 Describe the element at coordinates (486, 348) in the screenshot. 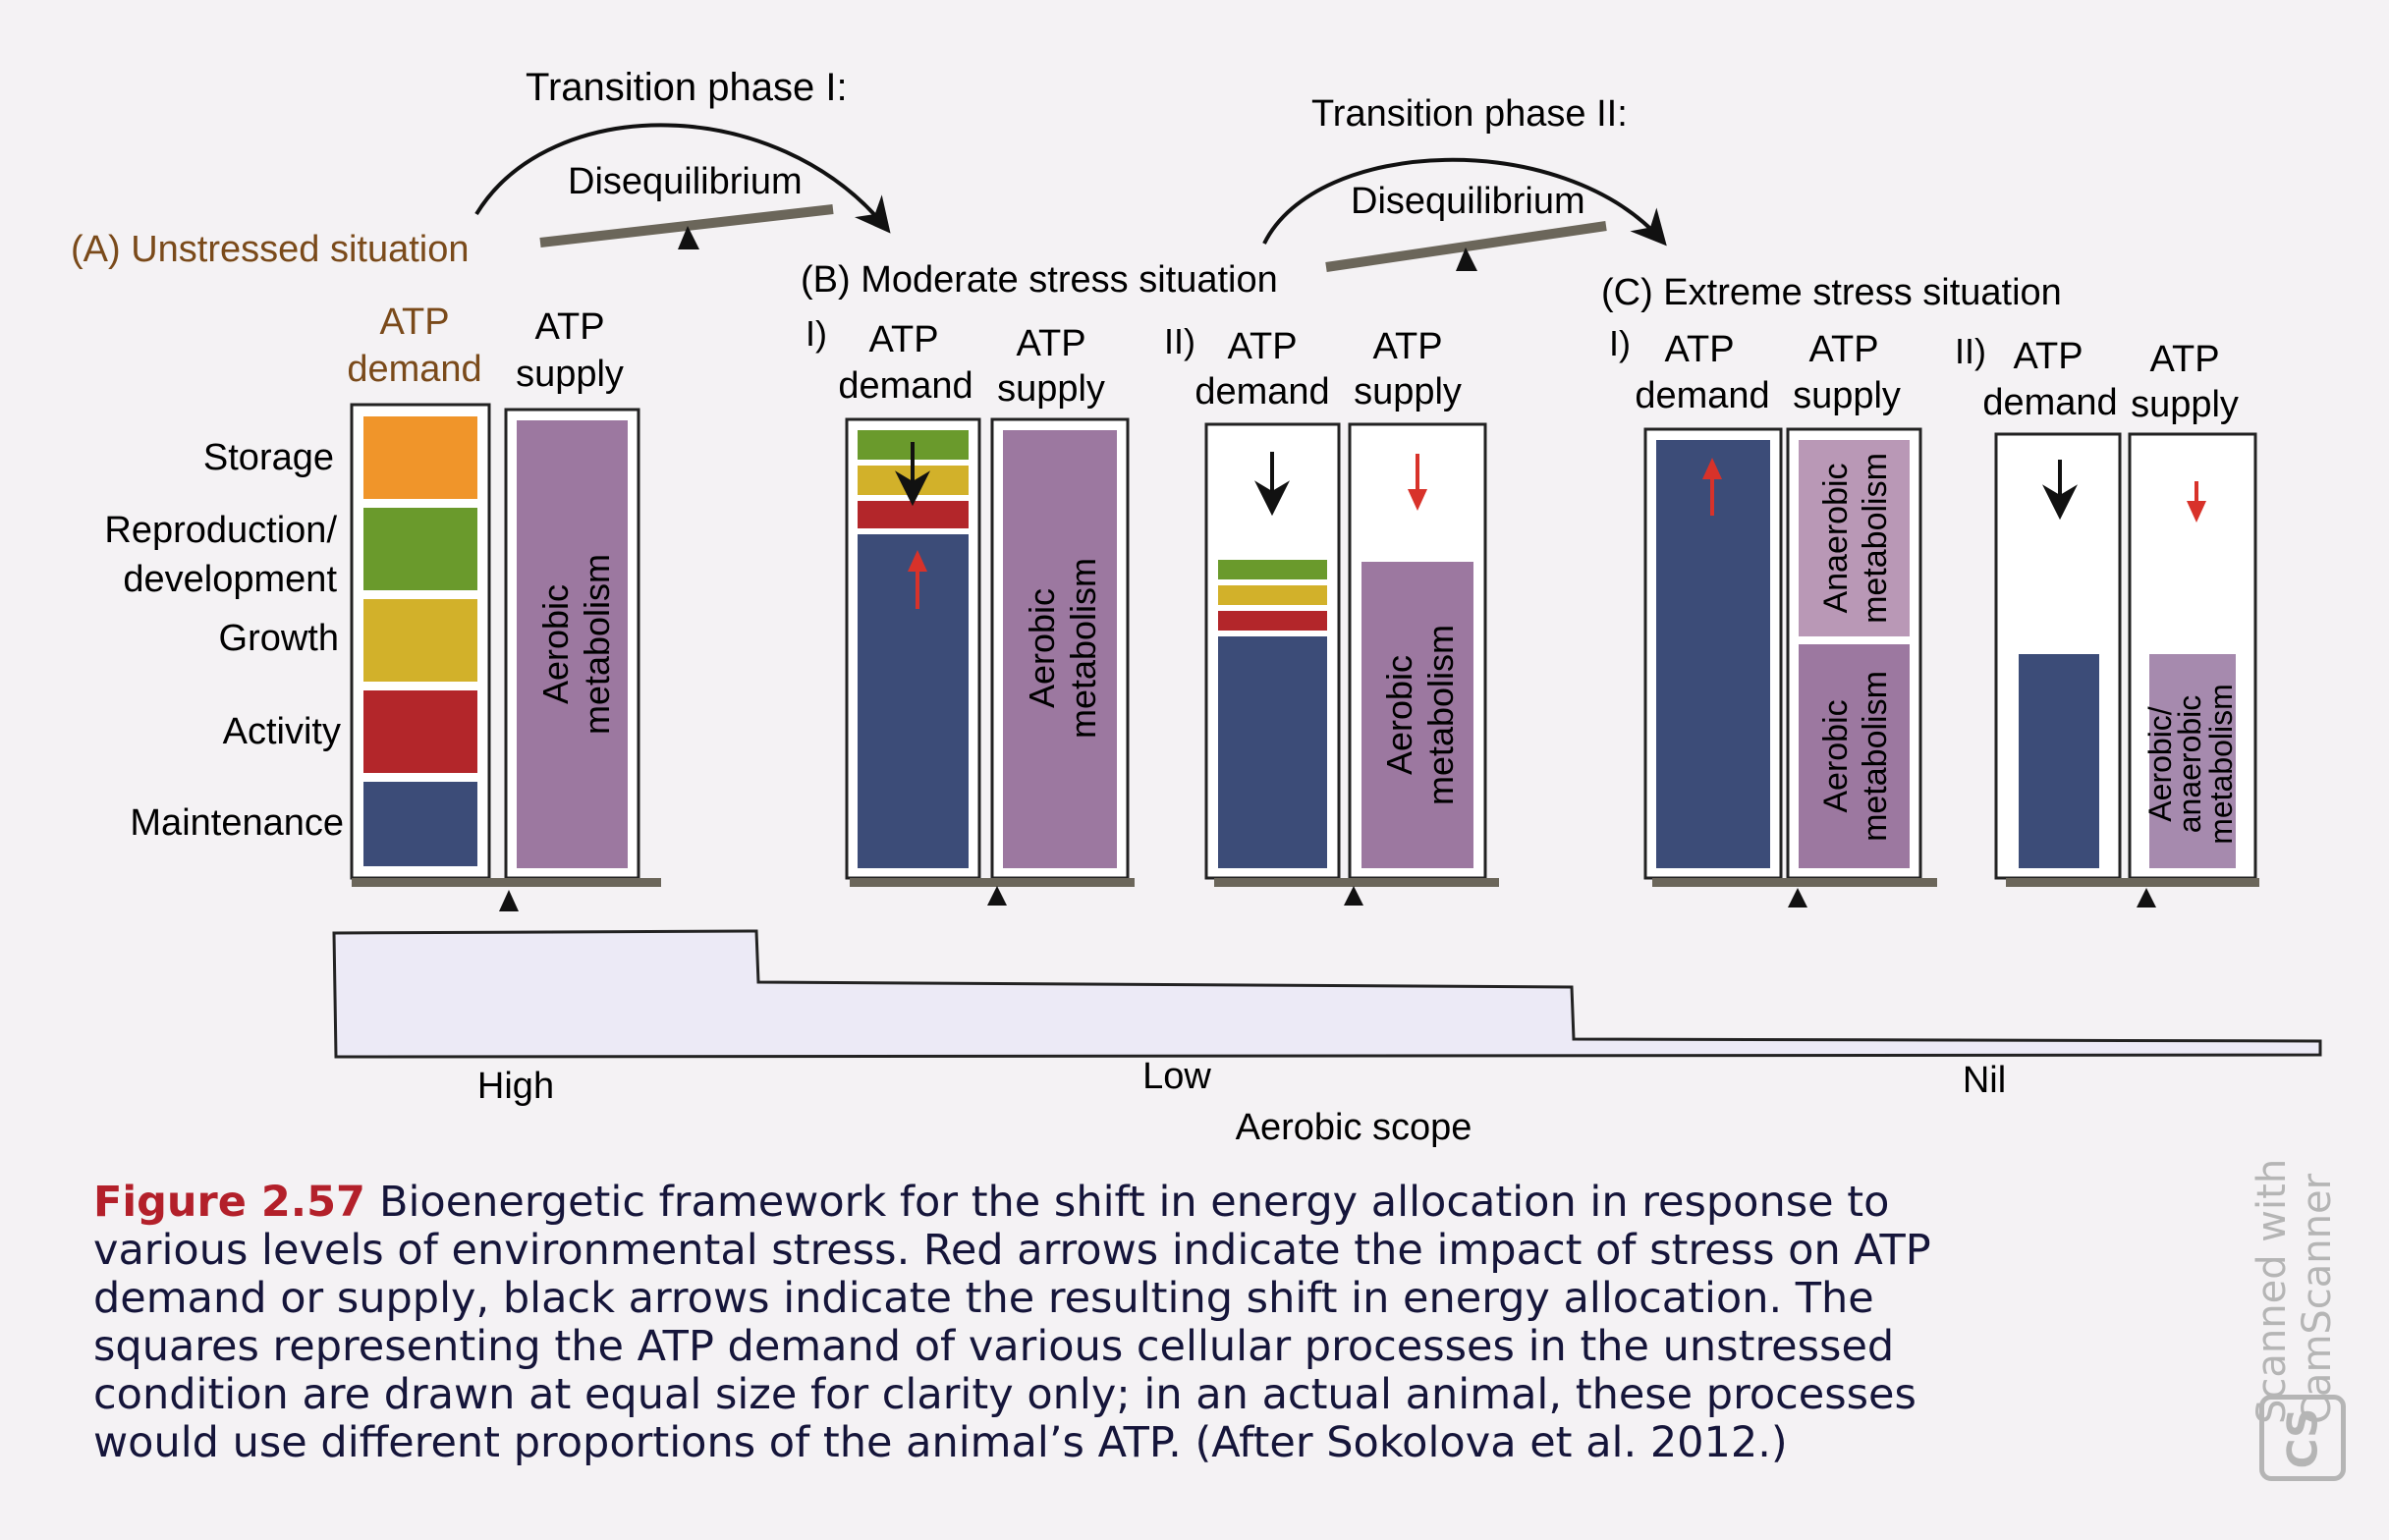

I see `panel-a-column-headers: ATP demand ATP supply` at that location.